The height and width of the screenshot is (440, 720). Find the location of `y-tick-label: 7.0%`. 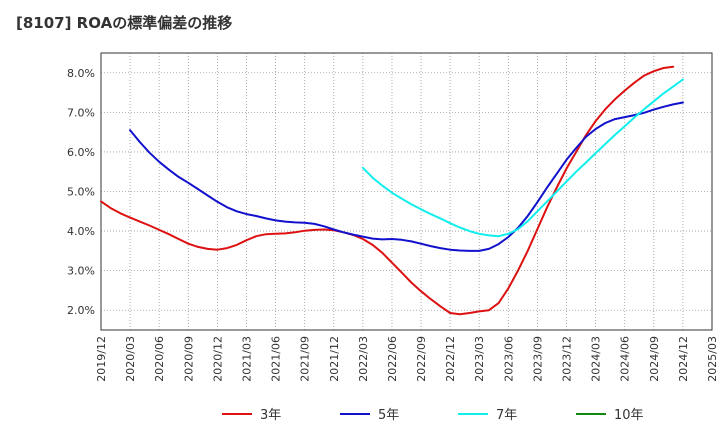

y-tick-label: 7.0% is located at coordinates (81, 112).